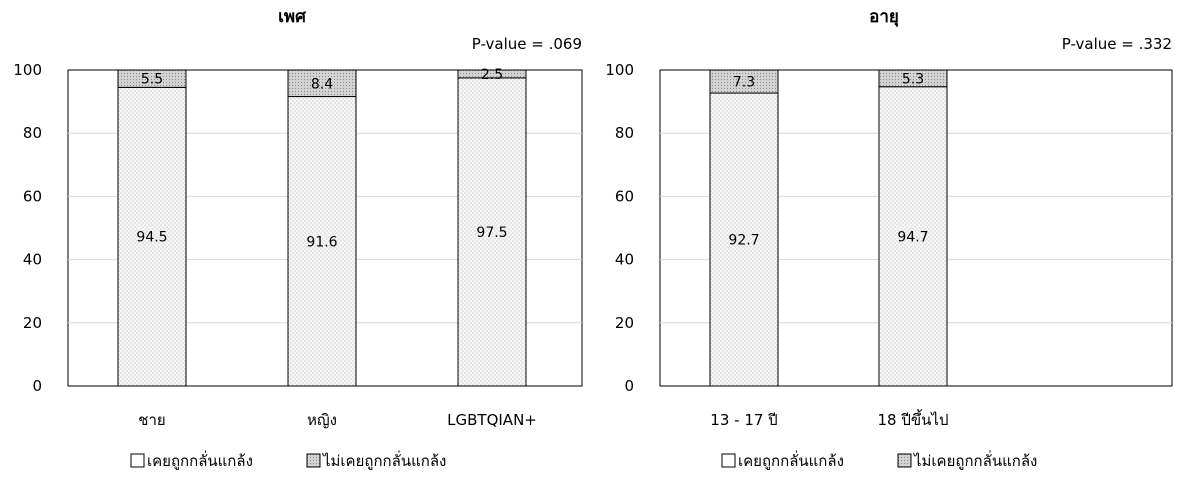 Image resolution: width=1179 pixels, height=481 pixels. I want to click on data-label: 91.6, so click(321, 242).